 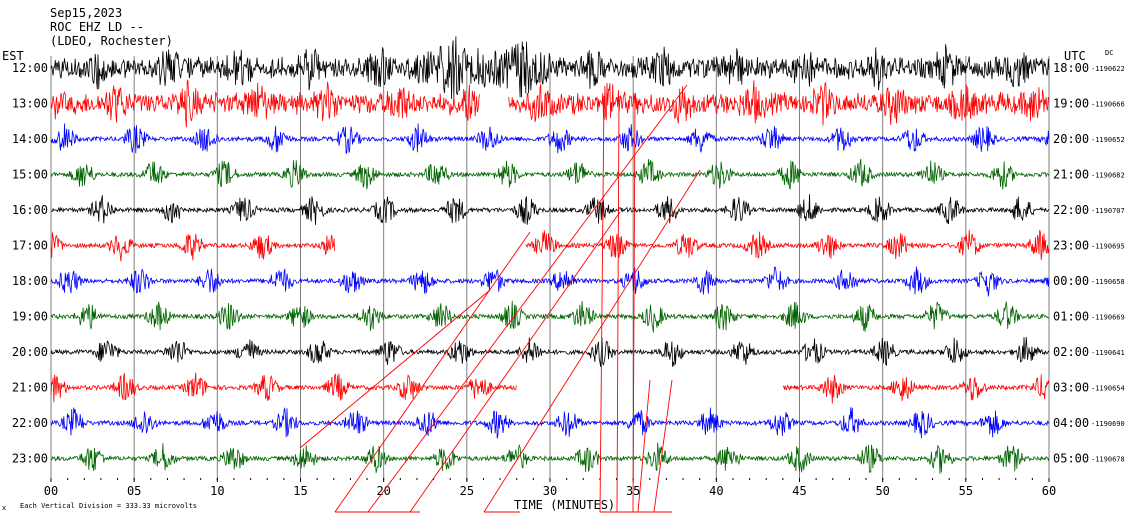 What do you see at coordinates (1108, 460) in the screenshot?
I see `dc-offset-label: -1190678` at bounding box center [1108, 460].